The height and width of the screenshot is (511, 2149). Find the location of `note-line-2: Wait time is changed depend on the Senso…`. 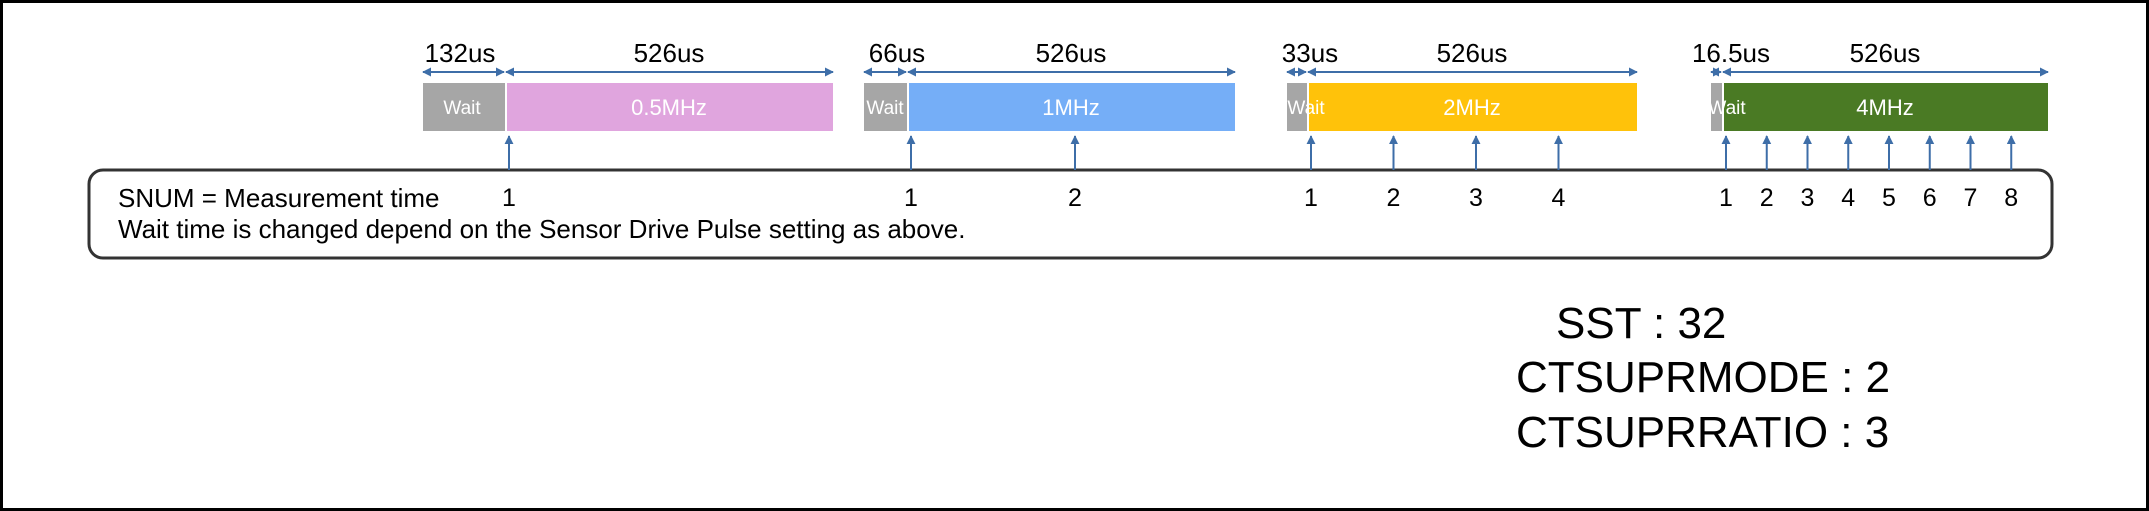

note-line-2: Wait time is changed depend on the Senso… is located at coordinates (541, 229).